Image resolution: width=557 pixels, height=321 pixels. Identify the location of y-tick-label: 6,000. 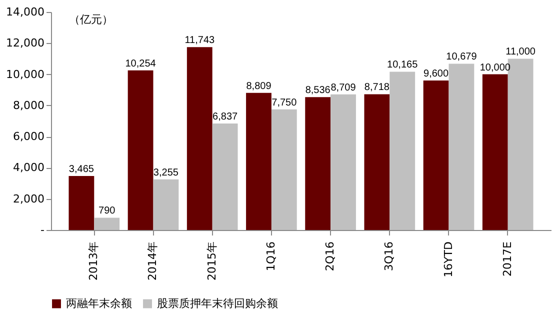
(28, 137).